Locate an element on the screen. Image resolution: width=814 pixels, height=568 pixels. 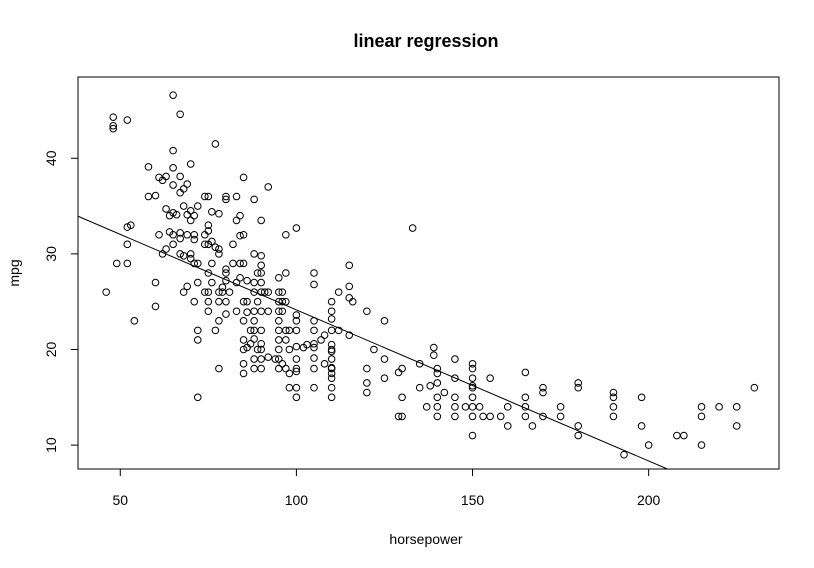
x-tick-label: 150 is located at coordinates (473, 500).